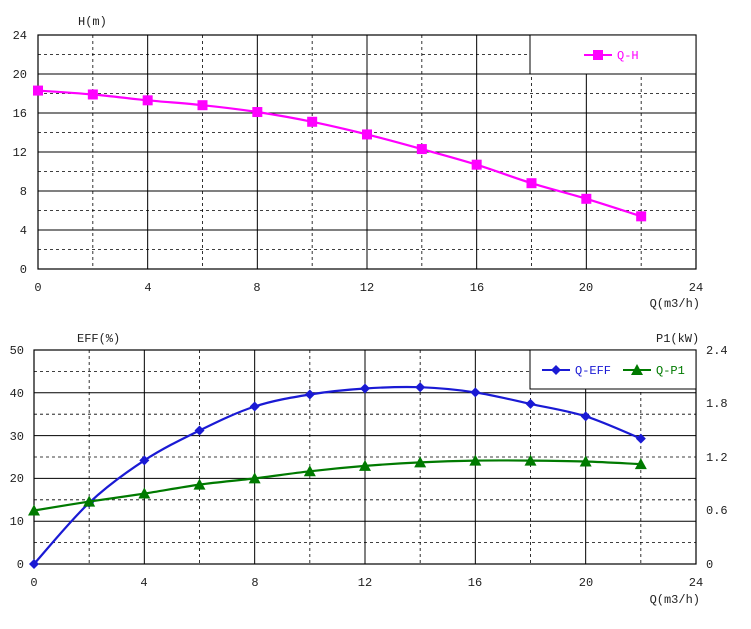 Image resolution: width=751 pixels, height=629 pixels. What do you see at coordinates (598, 55) in the screenshot?
I see `qh-legend-marker` at bounding box center [598, 55].